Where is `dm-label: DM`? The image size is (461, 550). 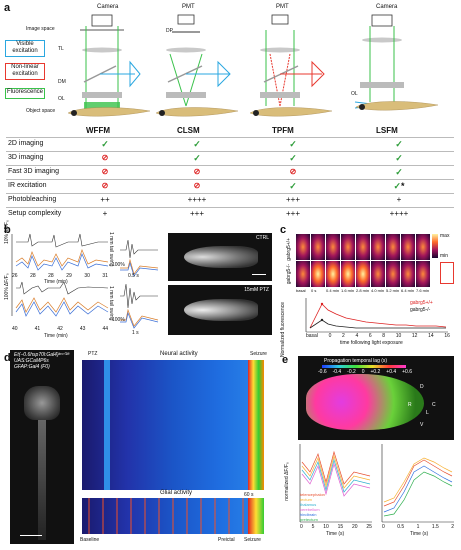
dm-label: DM is located at coordinates (62, 82).